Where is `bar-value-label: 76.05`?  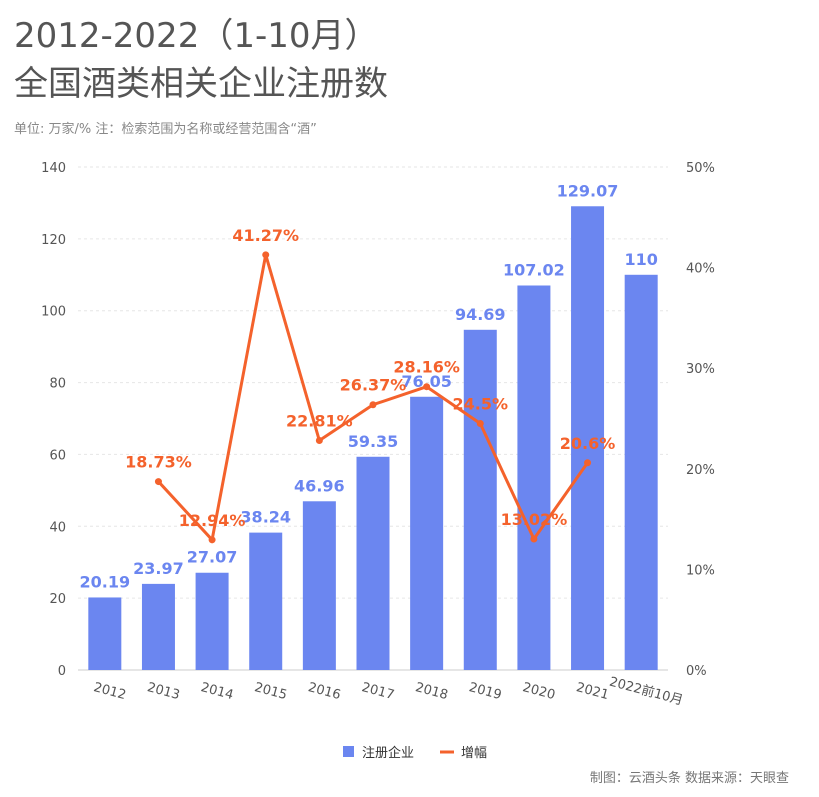
bar-value-label: 76.05 is located at coordinates (426, 381).